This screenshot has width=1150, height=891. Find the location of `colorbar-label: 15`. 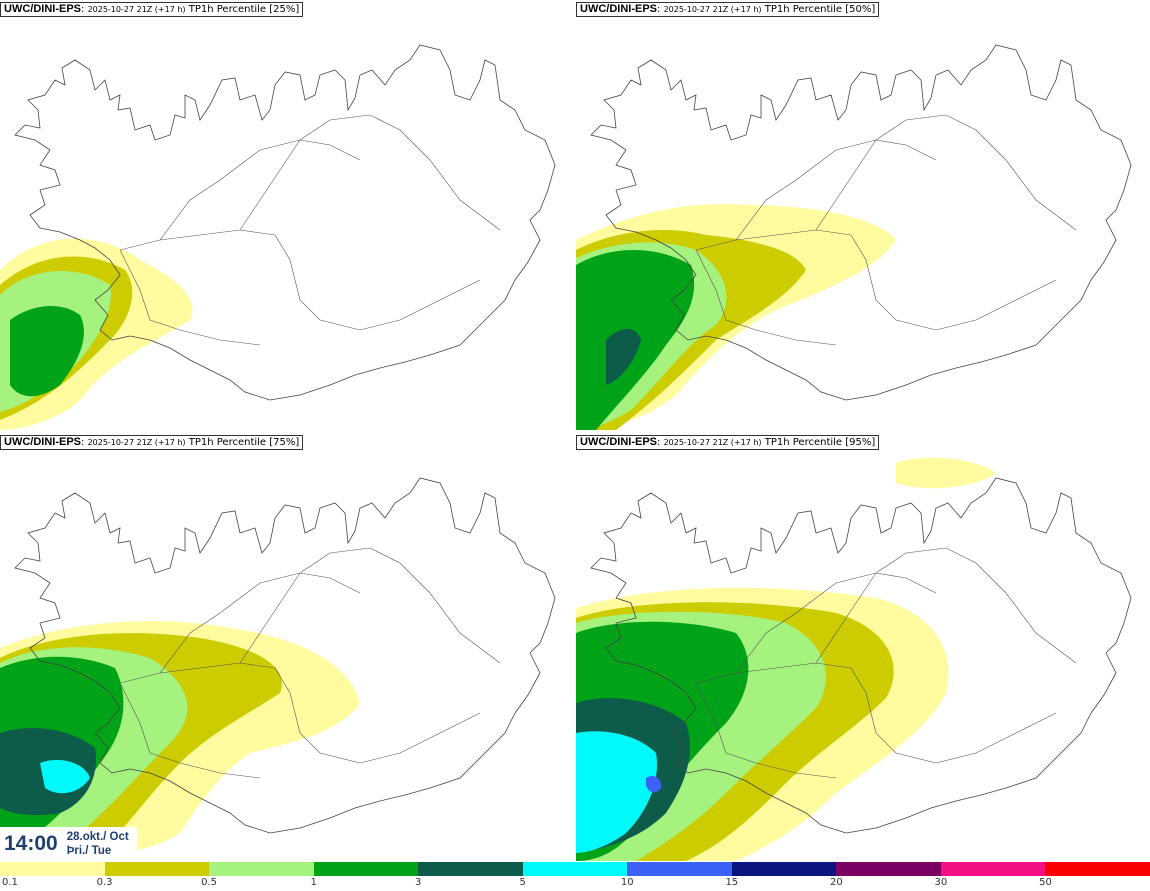

colorbar-label: 15 is located at coordinates (732, 882).